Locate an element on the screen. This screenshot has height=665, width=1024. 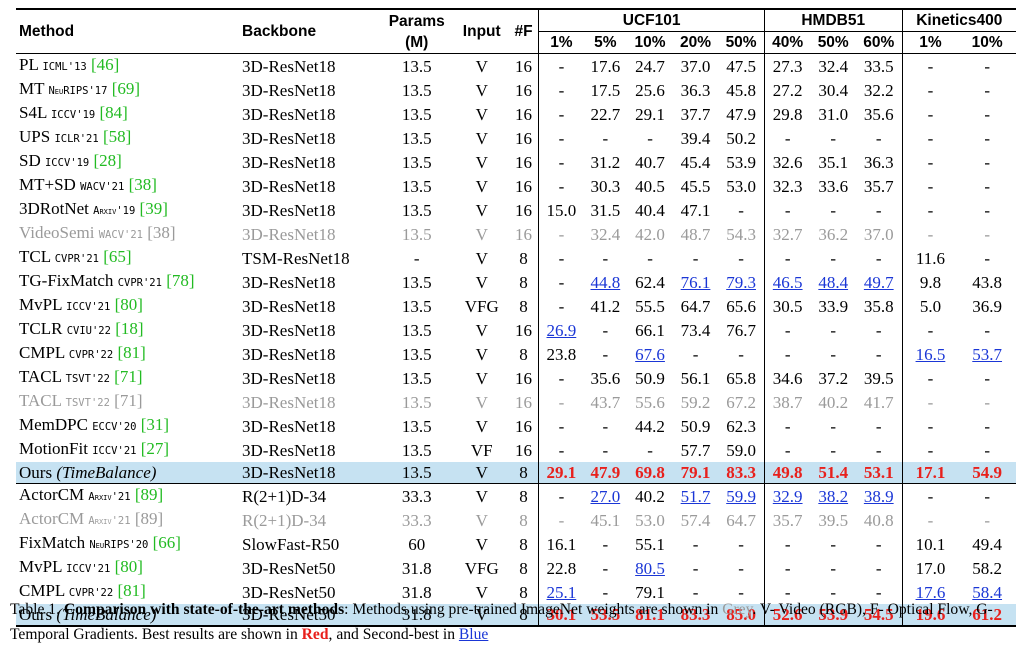
value: 79.1 is located at coordinates (695, 472).